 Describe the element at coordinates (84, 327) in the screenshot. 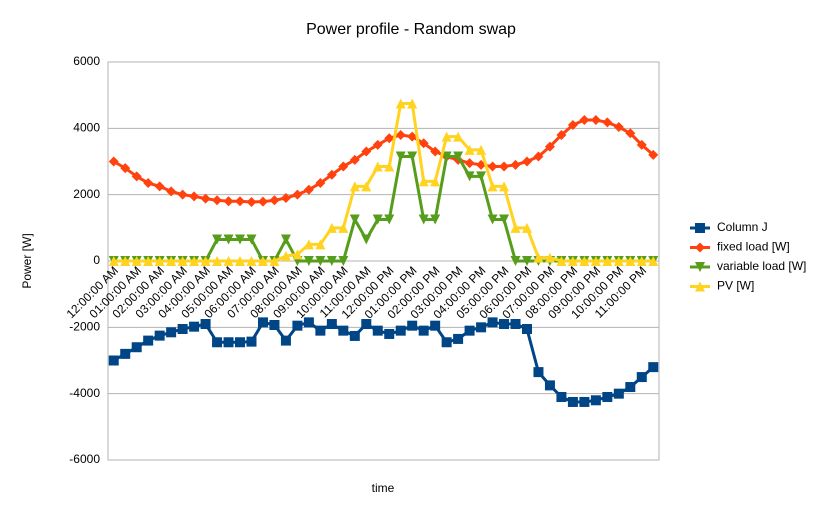

I see `y-tick-label: -2000` at that location.